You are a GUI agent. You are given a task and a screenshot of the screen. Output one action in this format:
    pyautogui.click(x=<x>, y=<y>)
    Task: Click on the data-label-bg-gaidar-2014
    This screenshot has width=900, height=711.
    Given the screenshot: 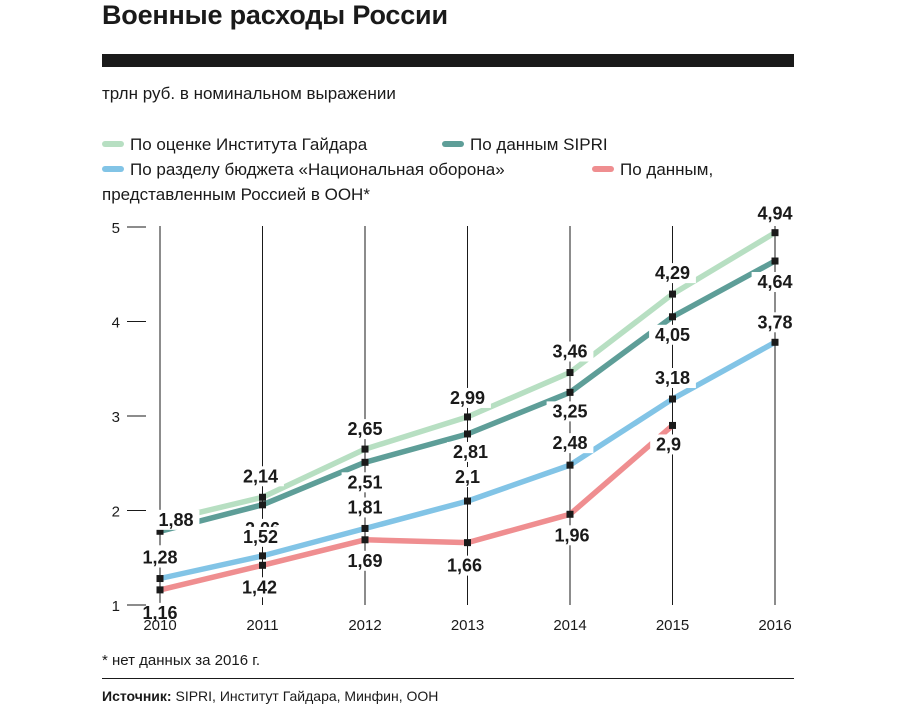 What is the action you would take?
    pyautogui.click(x=570, y=351)
    